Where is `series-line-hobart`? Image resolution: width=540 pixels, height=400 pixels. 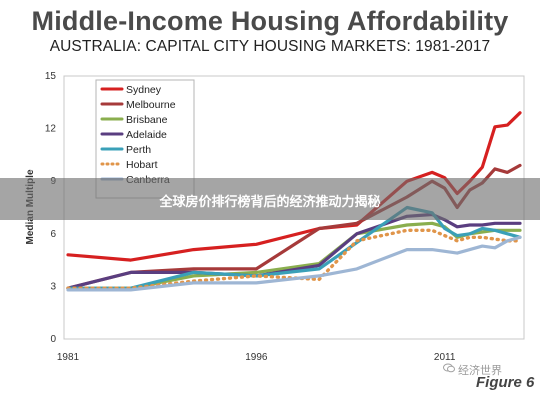
series-line-hobart is located at coordinates (294, 259).